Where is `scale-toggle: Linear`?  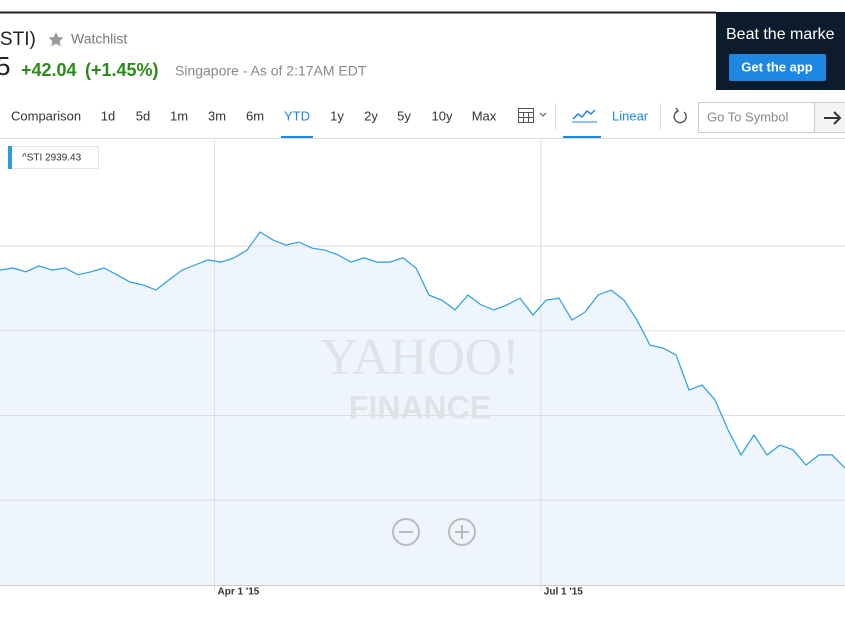 scale-toggle: Linear is located at coordinates (630, 115).